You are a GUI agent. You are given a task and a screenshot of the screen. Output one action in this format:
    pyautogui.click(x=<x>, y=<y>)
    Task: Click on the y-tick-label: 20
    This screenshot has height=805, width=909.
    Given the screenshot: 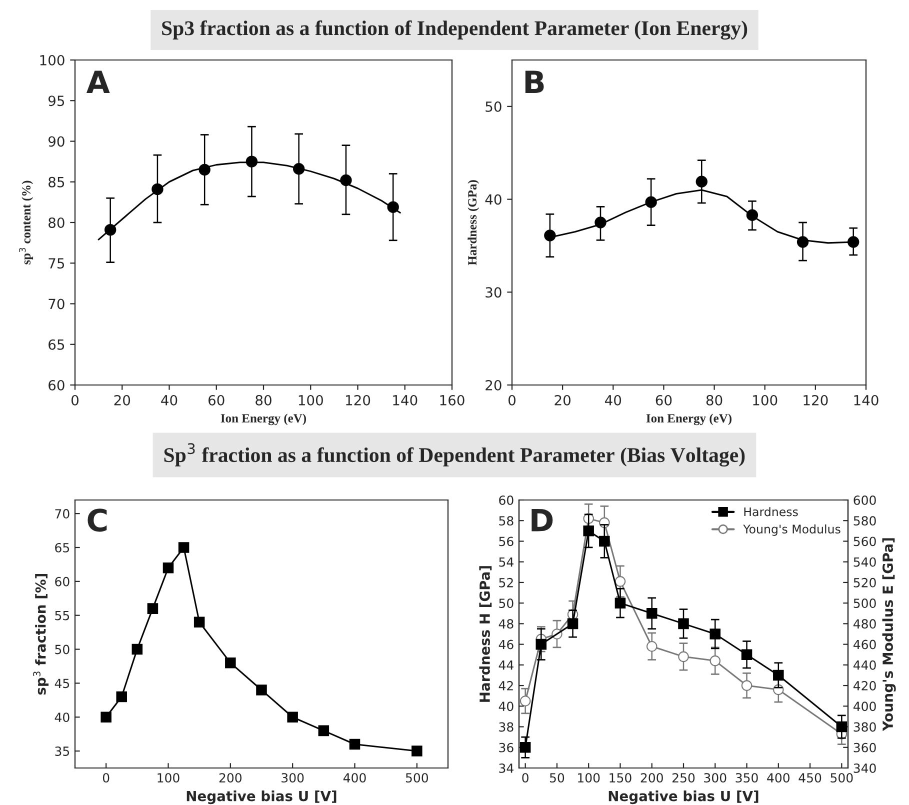 What is the action you would take?
    pyautogui.click(x=494, y=385)
    